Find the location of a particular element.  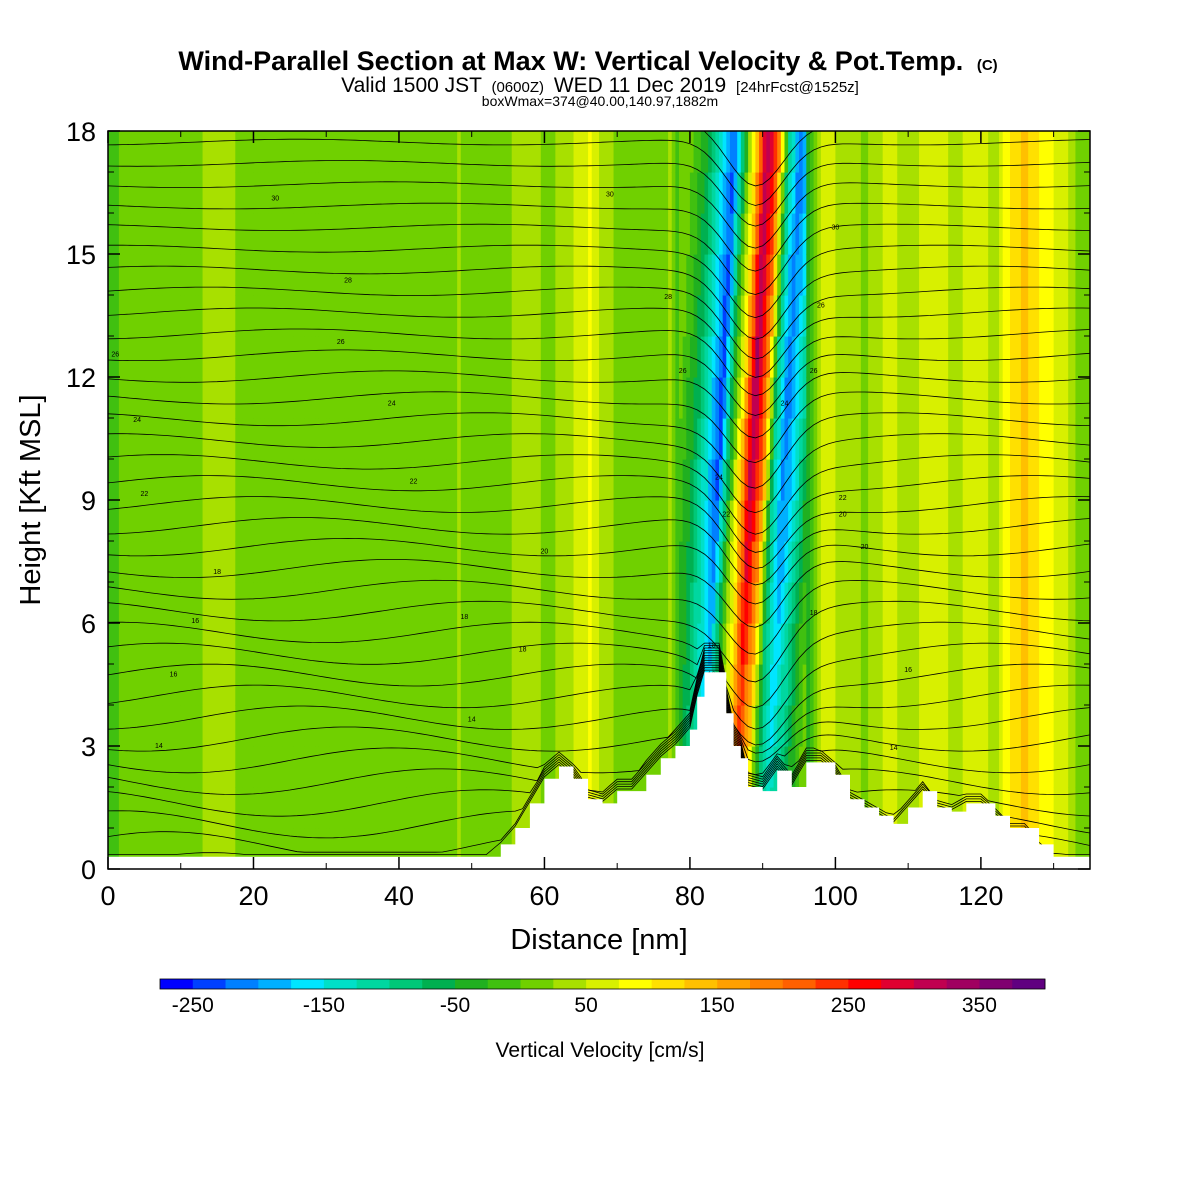

theta-contour-line is located at coordinates (599, 302).